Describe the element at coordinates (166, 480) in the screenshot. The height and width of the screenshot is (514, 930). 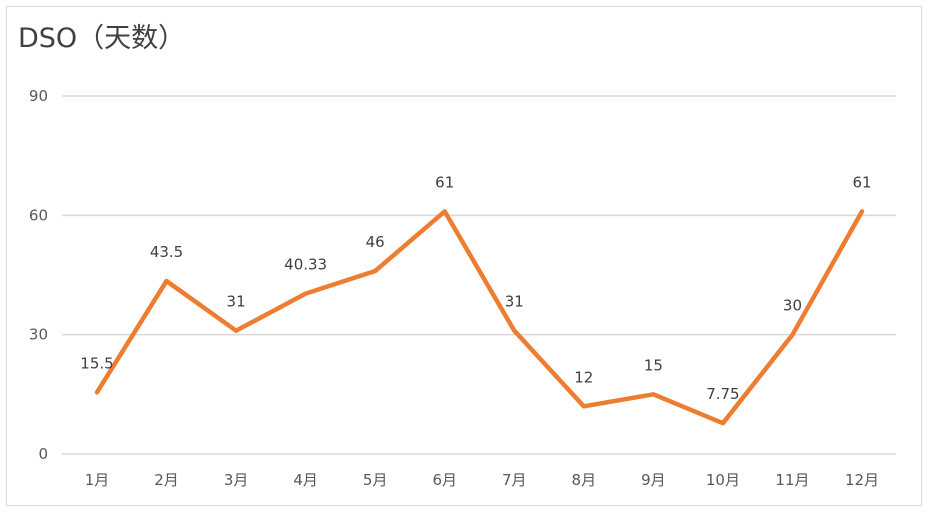
I see `x-tick-label: 2月` at that location.